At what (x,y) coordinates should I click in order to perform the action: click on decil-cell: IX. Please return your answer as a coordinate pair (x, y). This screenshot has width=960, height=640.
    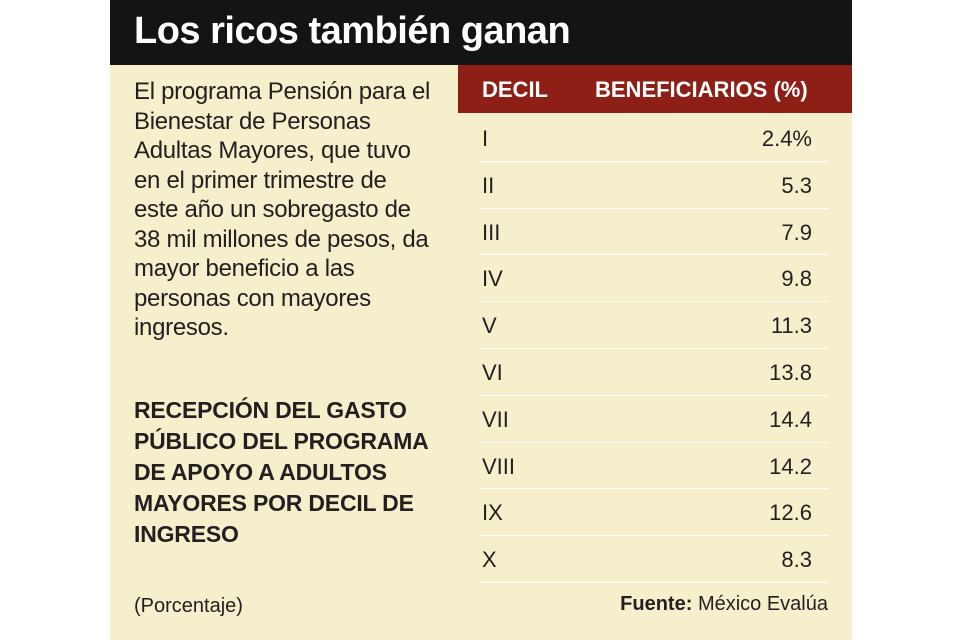
    Looking at the image, I should click on (492, 513).